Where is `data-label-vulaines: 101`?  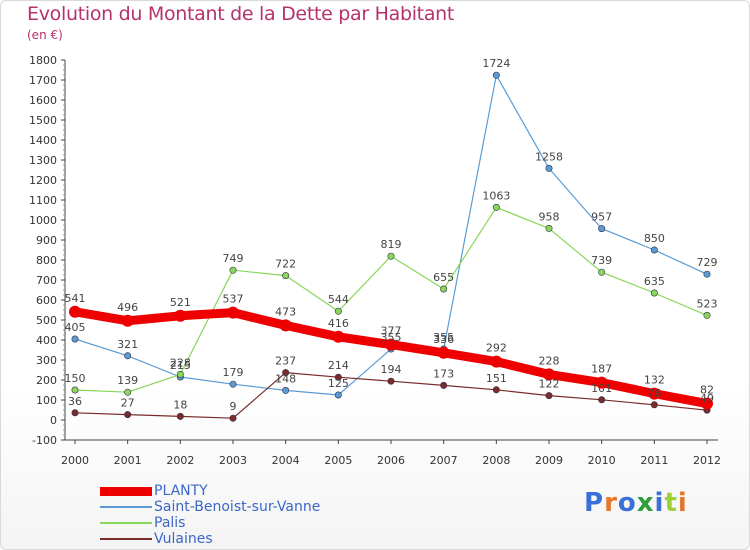
data-label-vulaines: 101 is located at coordinates (601, 388).